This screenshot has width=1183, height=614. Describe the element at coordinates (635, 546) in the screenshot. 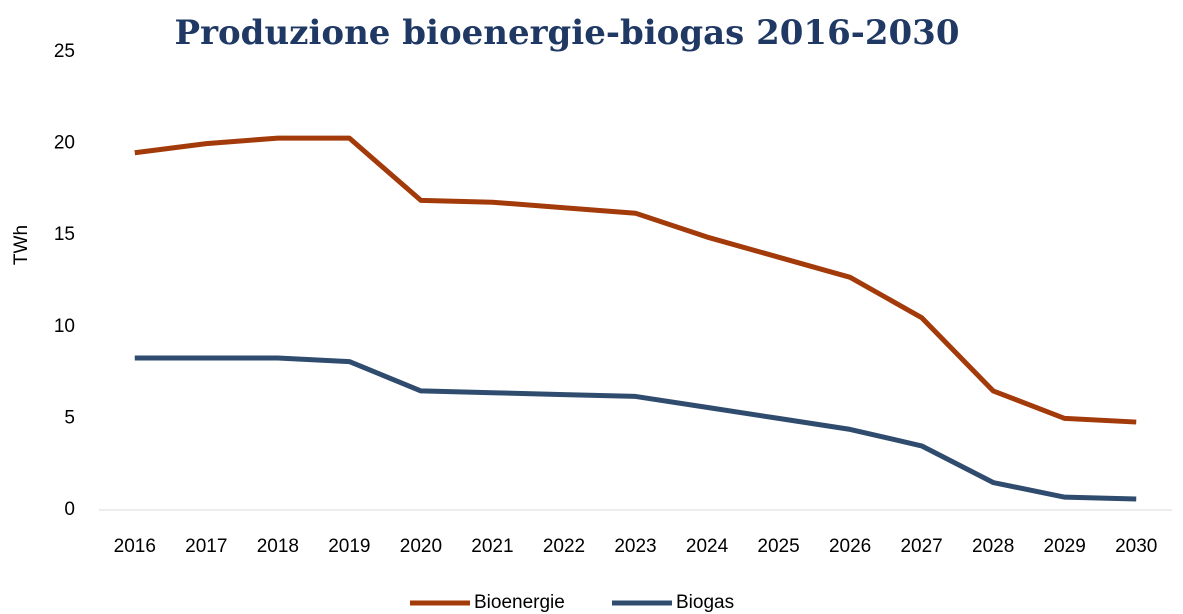

I see `x-tick-label: 2023` at that location.